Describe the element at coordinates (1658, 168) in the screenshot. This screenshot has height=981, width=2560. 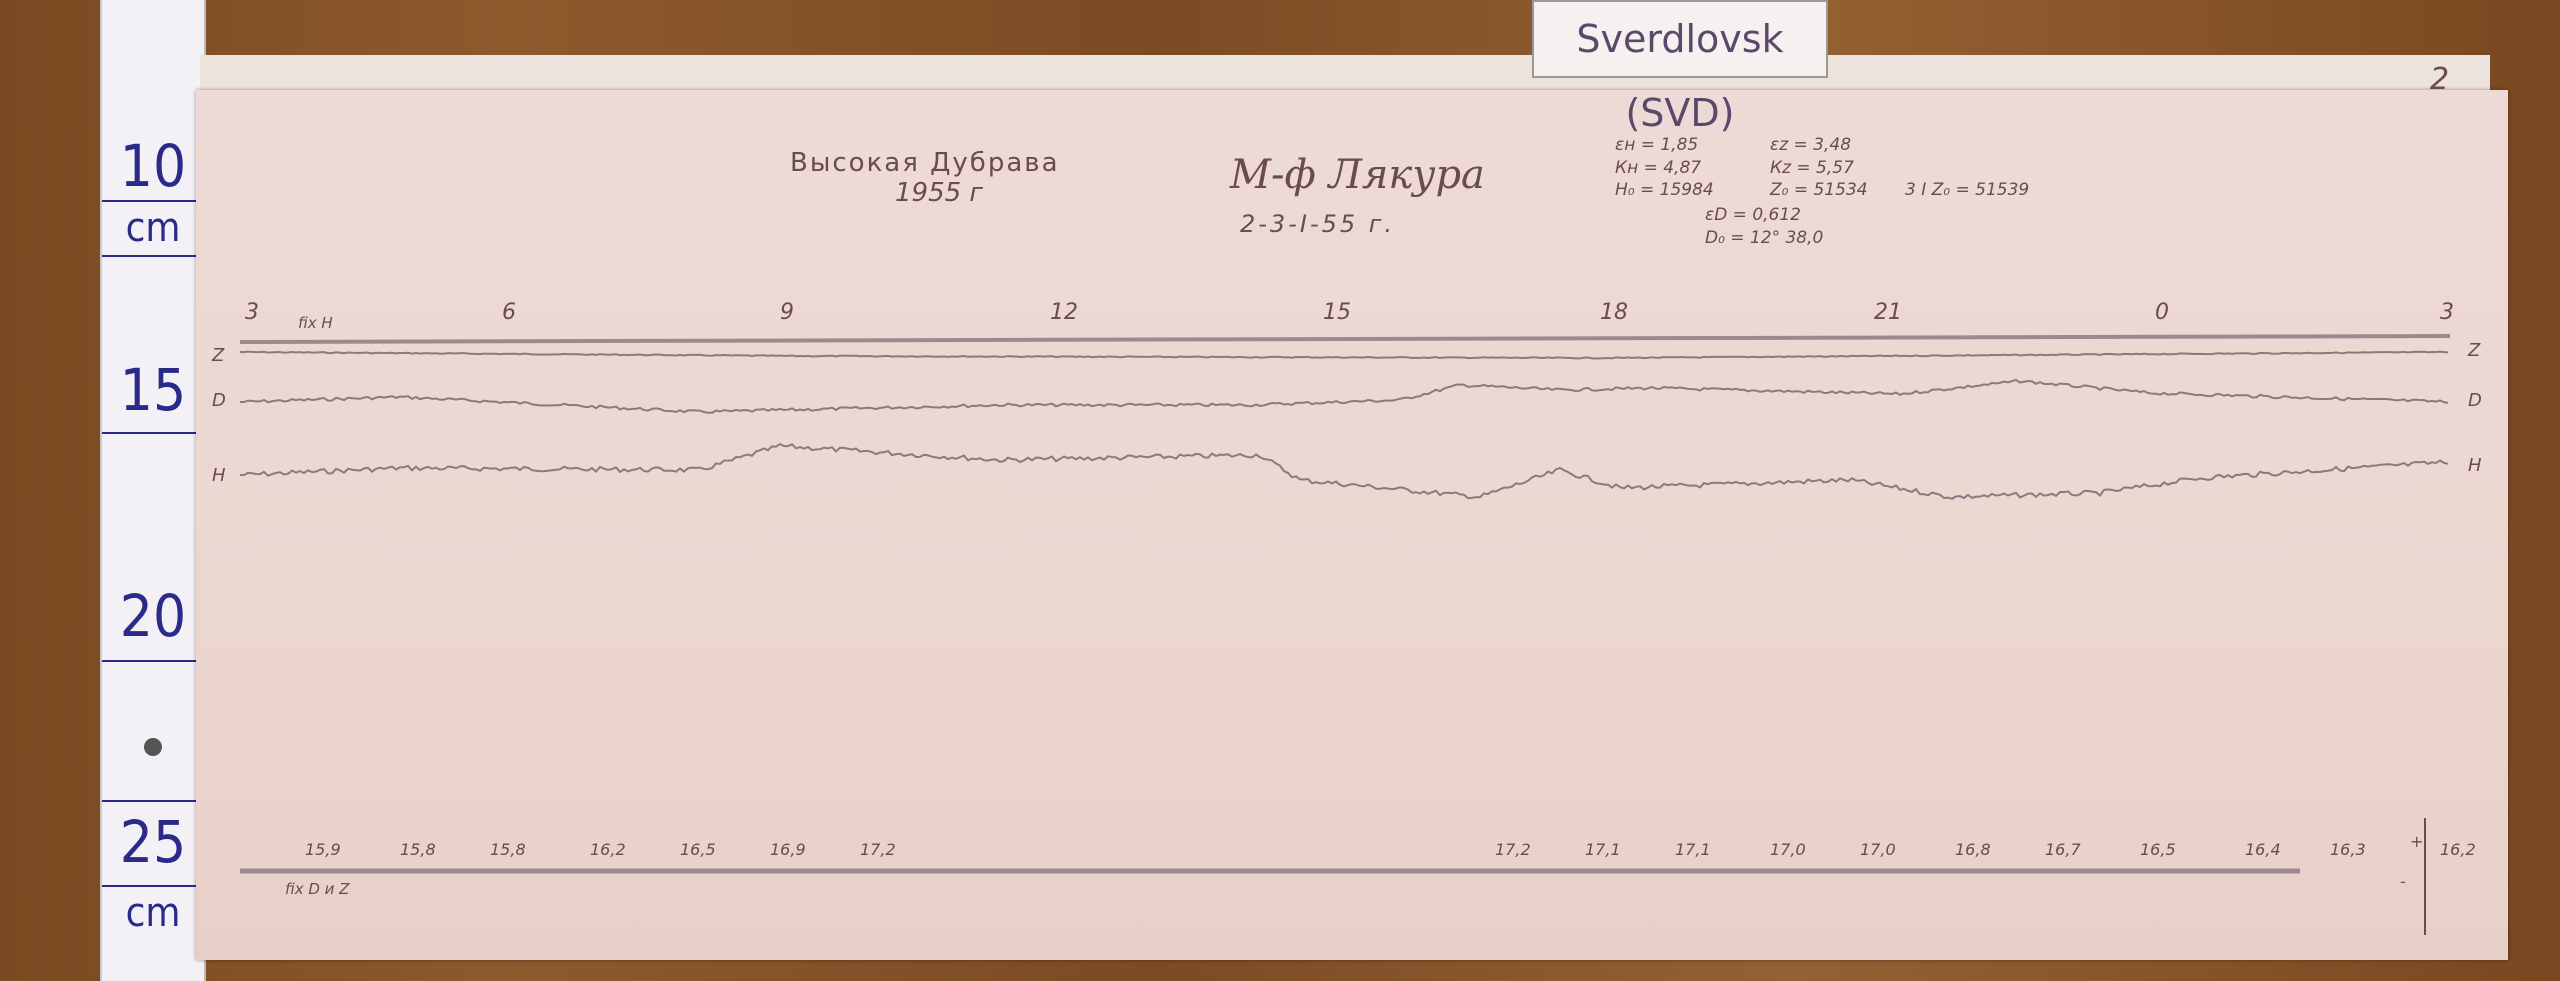
I see `const-k-h: Кн = 4,87` at that location.